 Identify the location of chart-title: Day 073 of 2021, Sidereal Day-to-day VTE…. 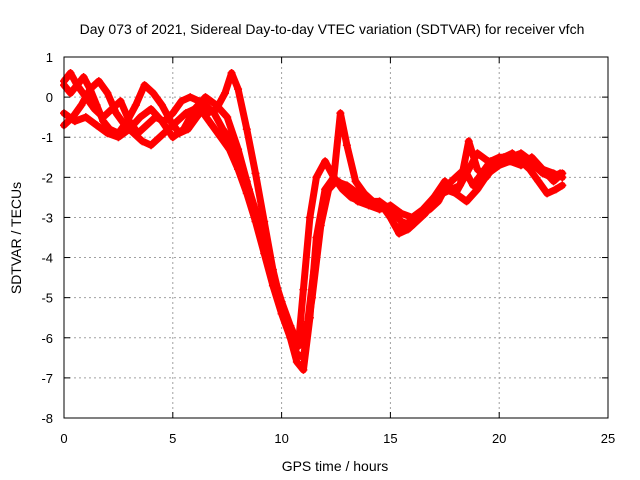
(332, 29).